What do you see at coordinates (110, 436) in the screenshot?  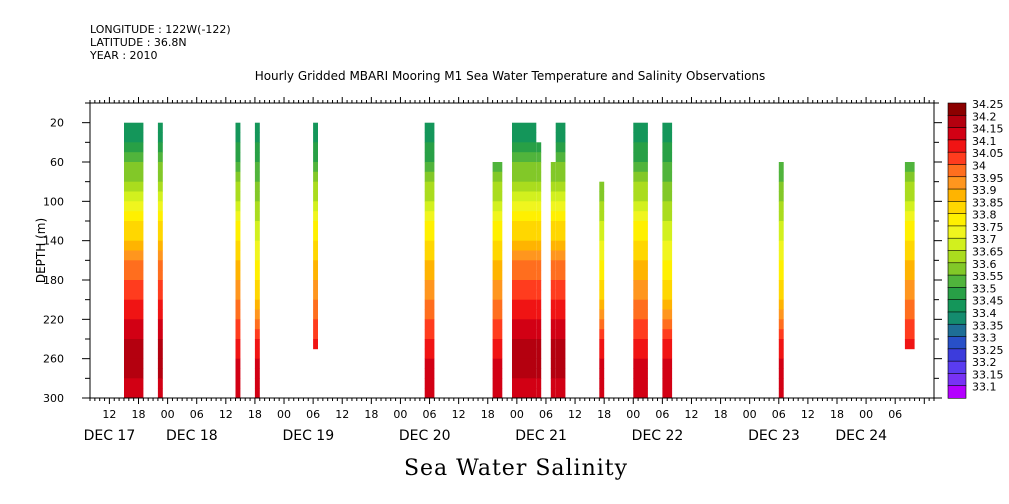 I see `x-day-tick-label: DEC 17` at bounding box center [110, 436].